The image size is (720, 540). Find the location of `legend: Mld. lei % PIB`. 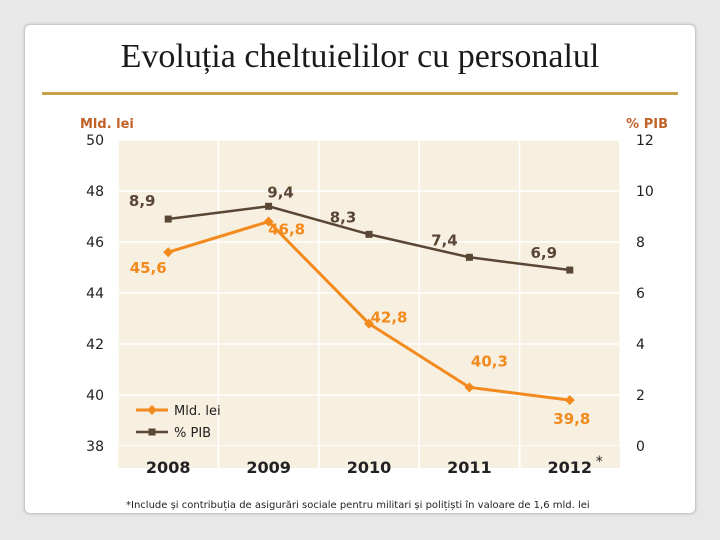

legend: Mld. lei % PIB is located at coordinates (178, 422).